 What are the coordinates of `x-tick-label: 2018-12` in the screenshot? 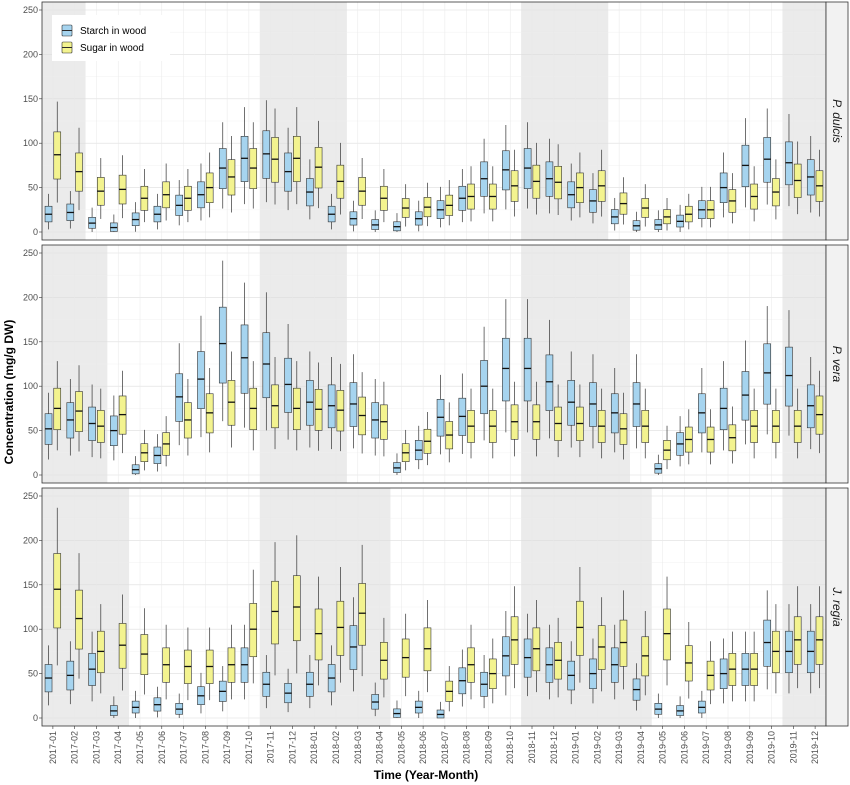 It's located at (554, 747).